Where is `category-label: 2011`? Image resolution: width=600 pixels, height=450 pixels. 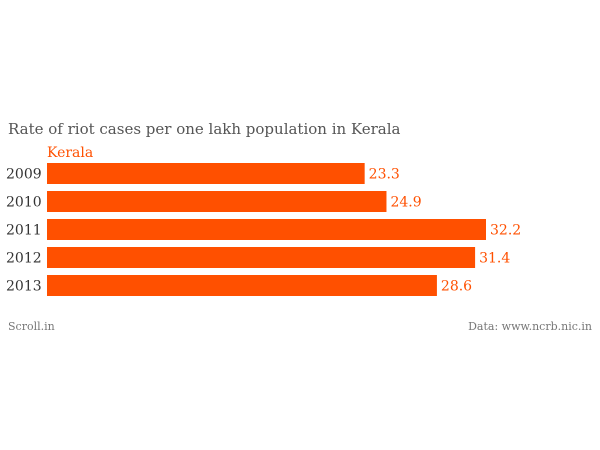
category-label: 2011 is located at coordinates (24, 231).